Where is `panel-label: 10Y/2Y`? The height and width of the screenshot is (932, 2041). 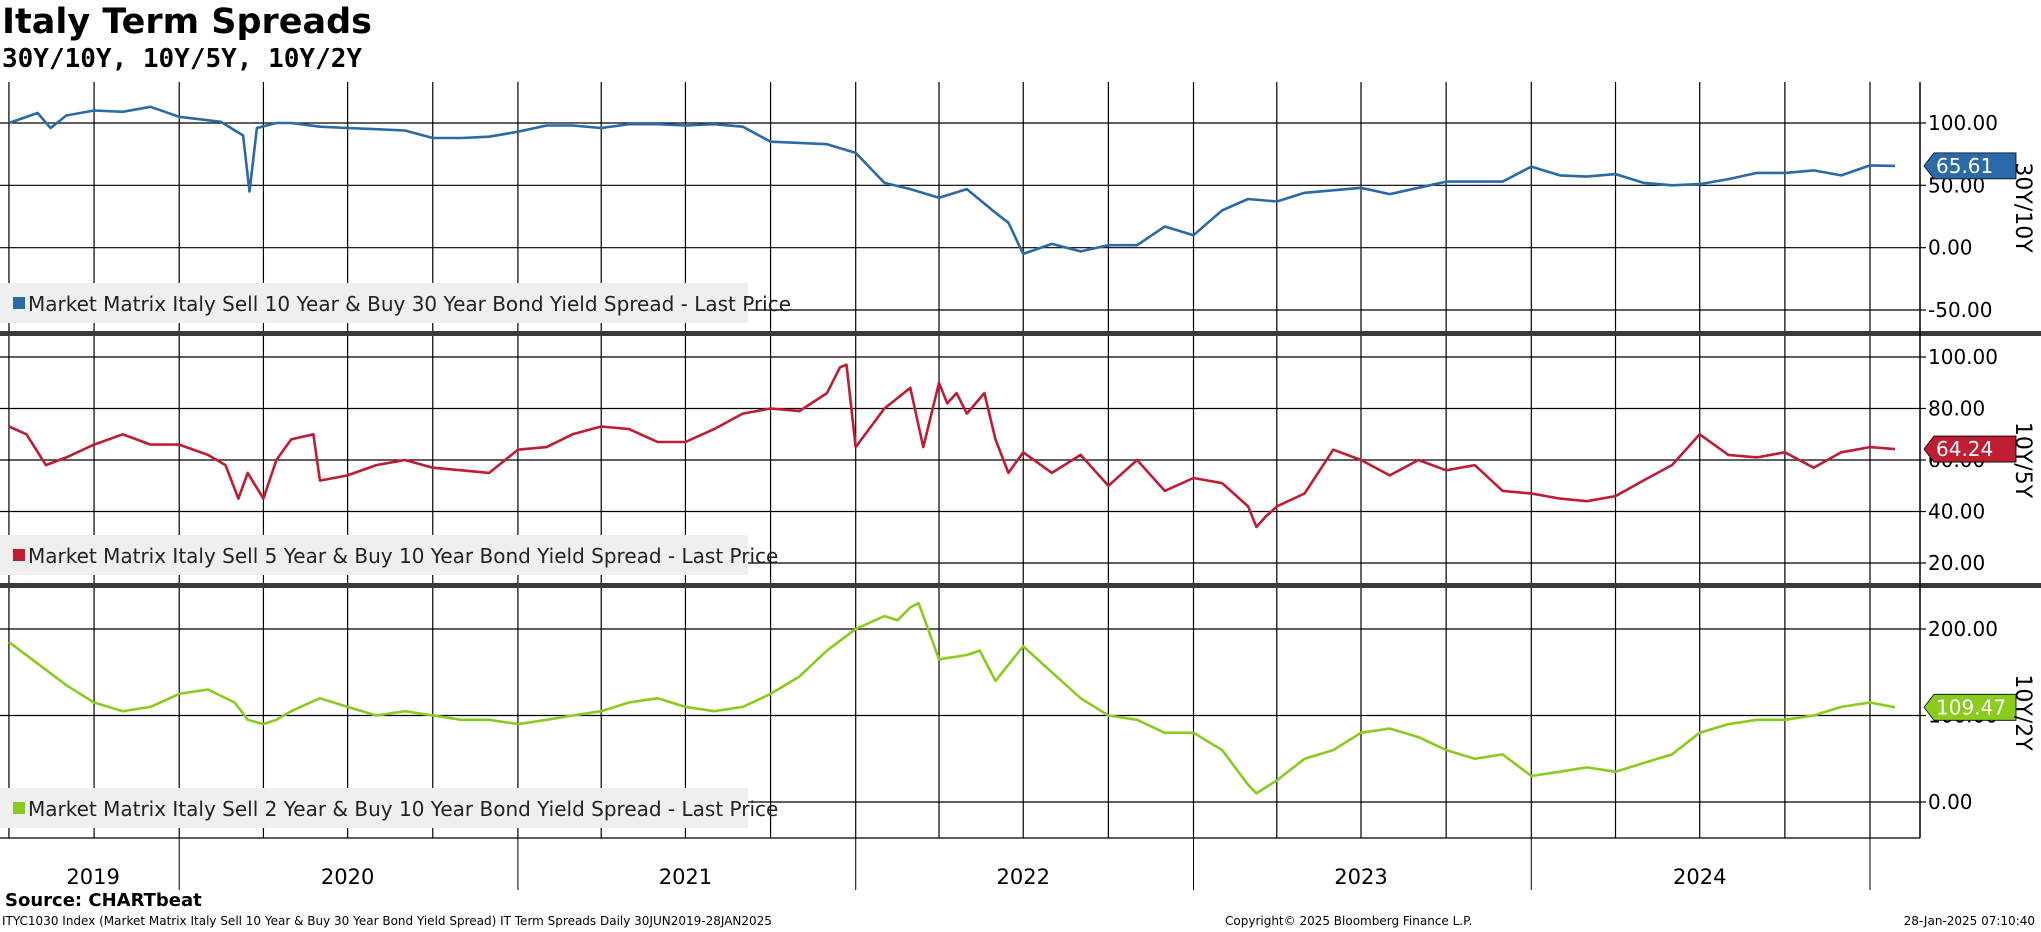
panel-label: 10Y/2Y is located at coordinates (2022, 712).